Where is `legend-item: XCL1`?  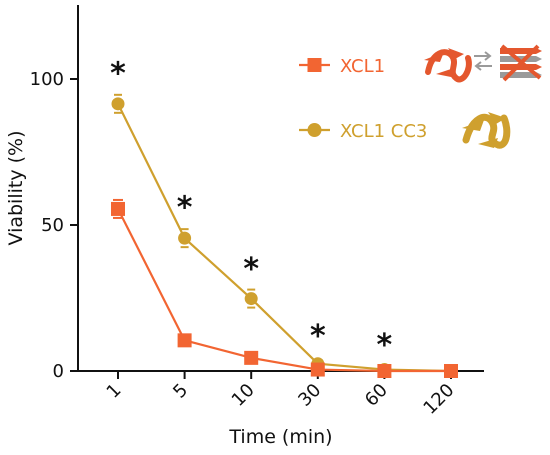
legend-item: XCL1 is located at coordinates (342, 66).